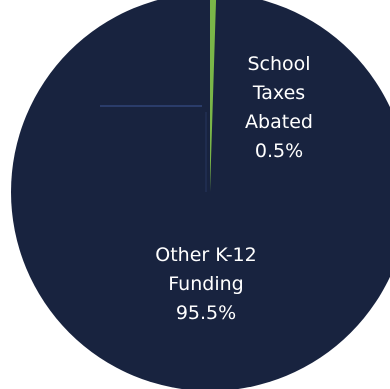  I want to click on label-school-taxes-abated-line-1: Taxes, so click(278, 93).